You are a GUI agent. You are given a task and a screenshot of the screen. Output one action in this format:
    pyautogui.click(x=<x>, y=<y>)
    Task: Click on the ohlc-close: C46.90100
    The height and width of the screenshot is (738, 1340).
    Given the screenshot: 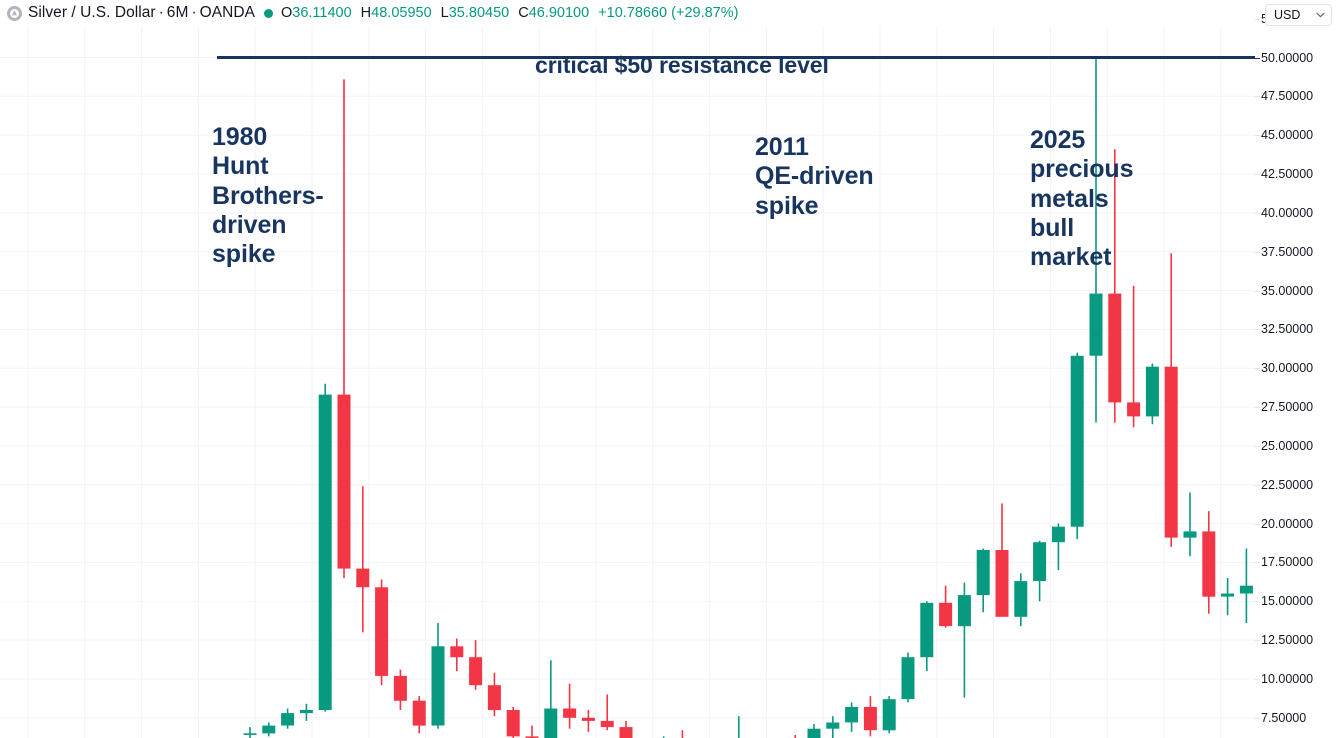 What is the action you would take?
    pyautogui.click(x=553, y=13)
    